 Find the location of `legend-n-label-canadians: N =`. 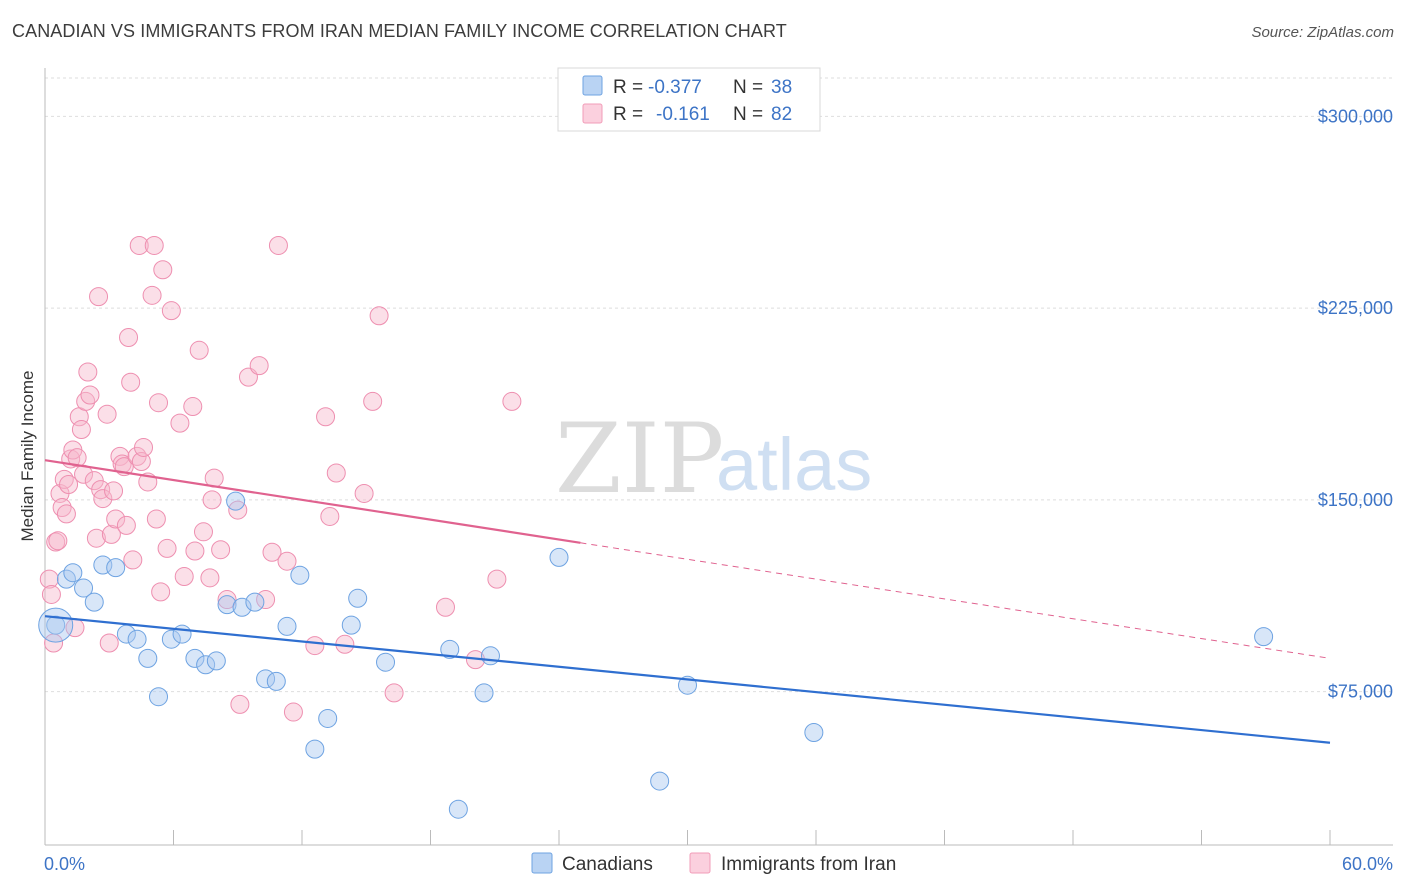

legend-n-label-canadians: N = is located at coordinates (748, 87).